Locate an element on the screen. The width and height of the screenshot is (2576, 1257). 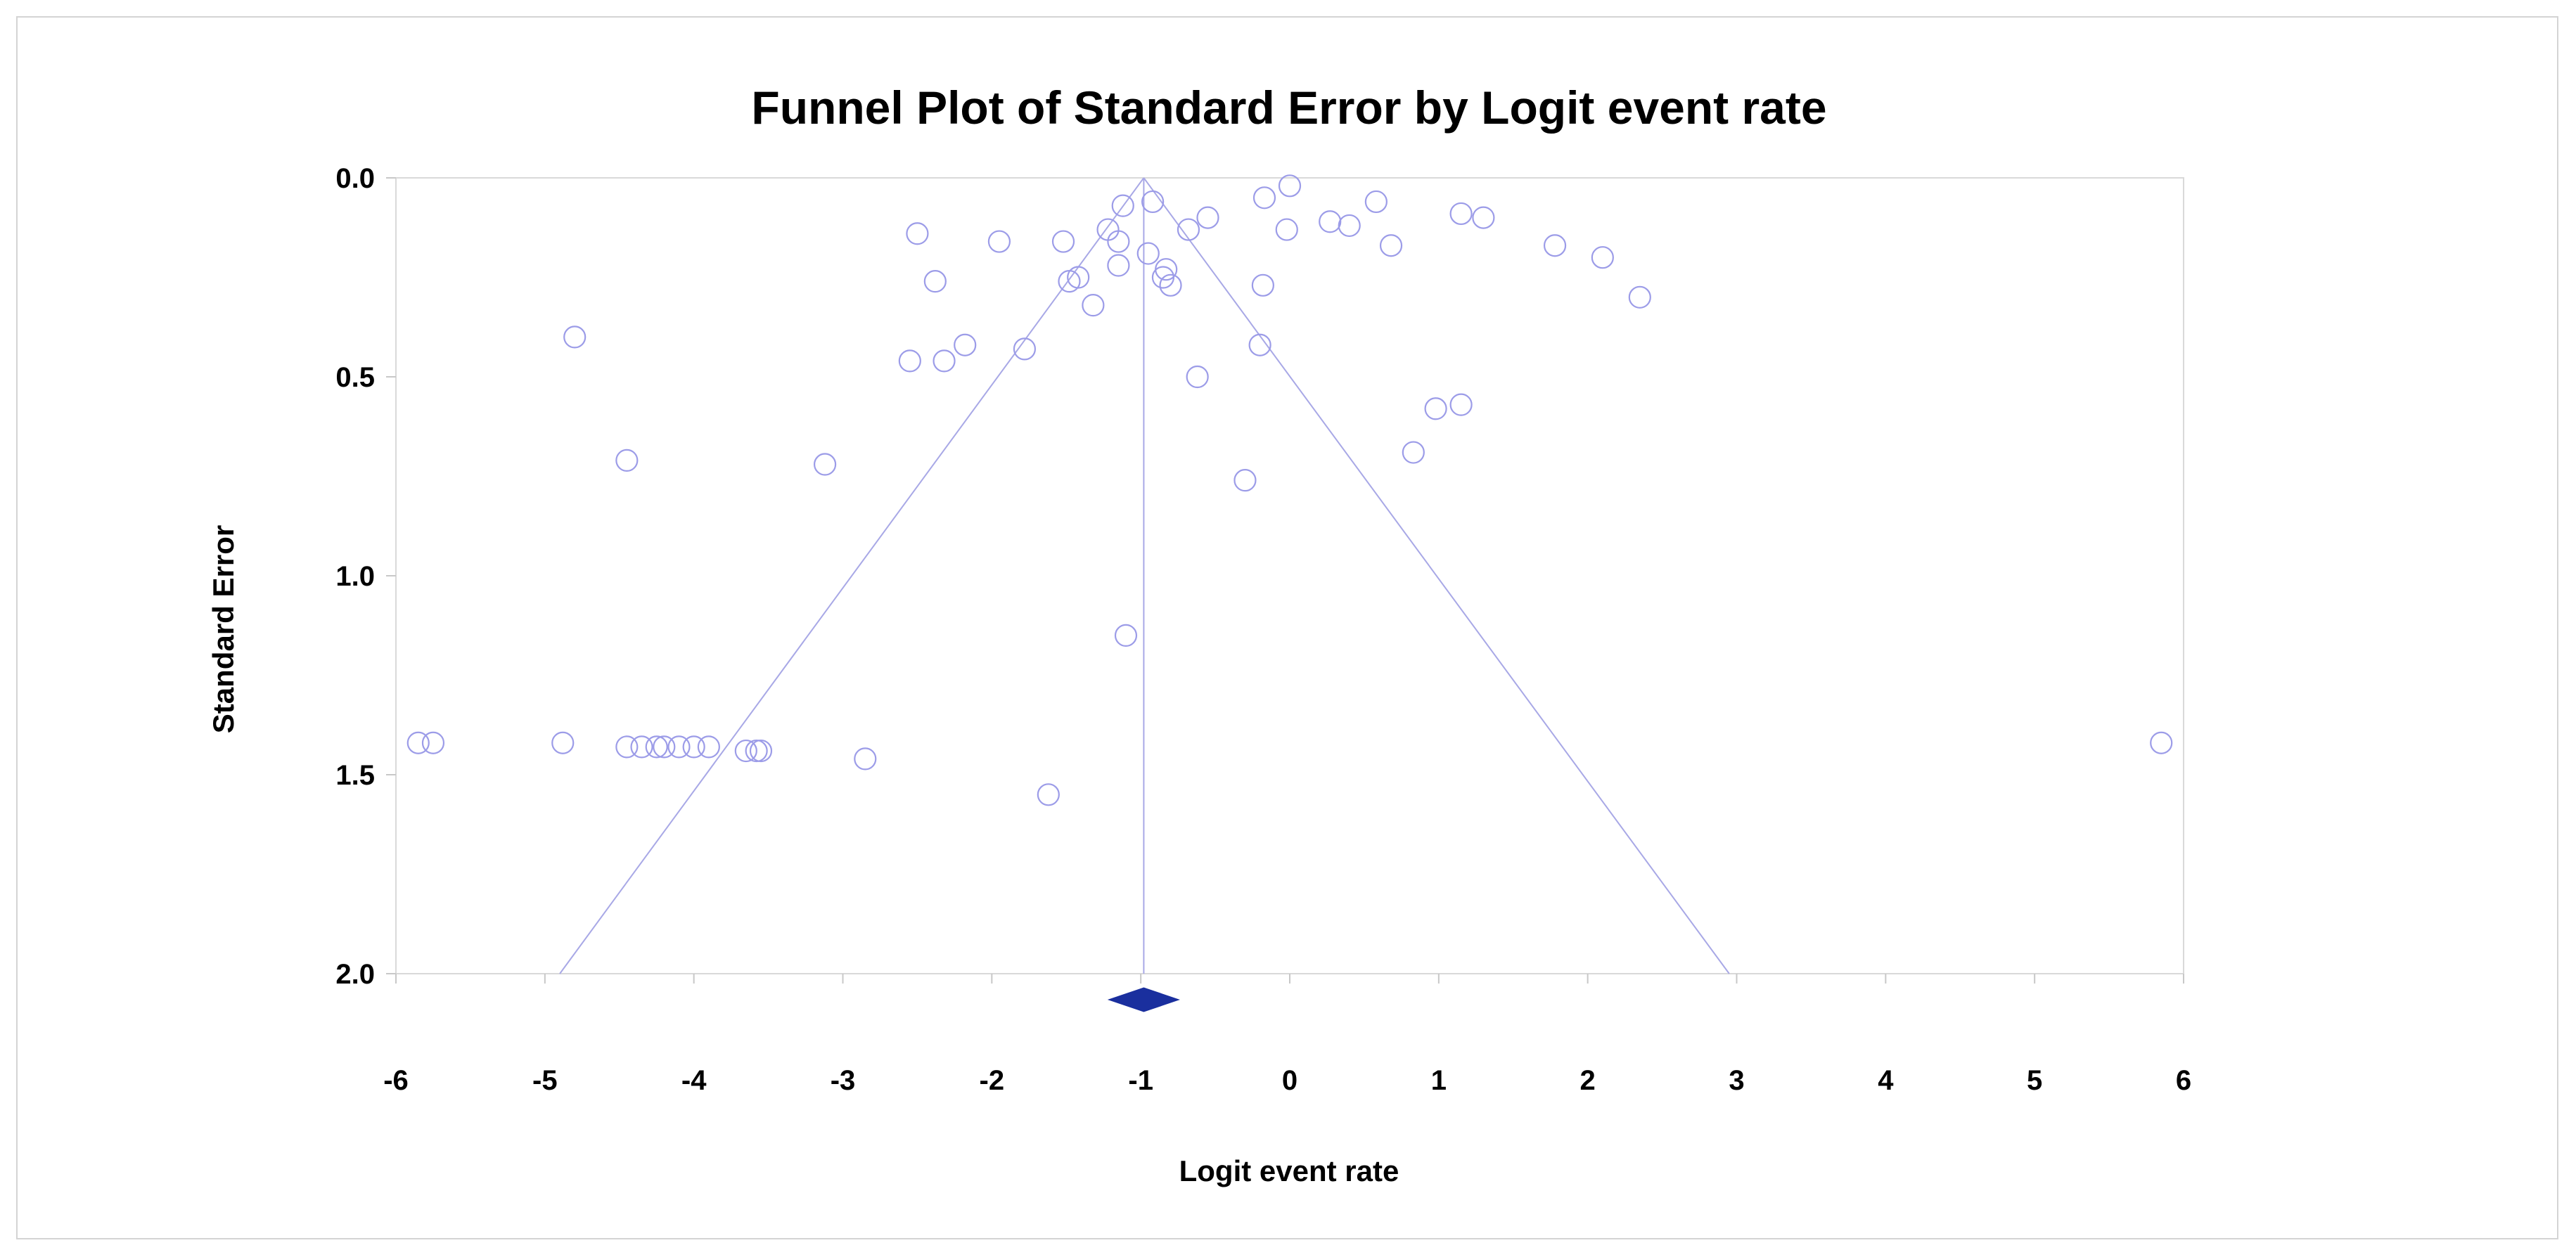
x-tick-label: 1 is located at coordinates (1439, 1080).